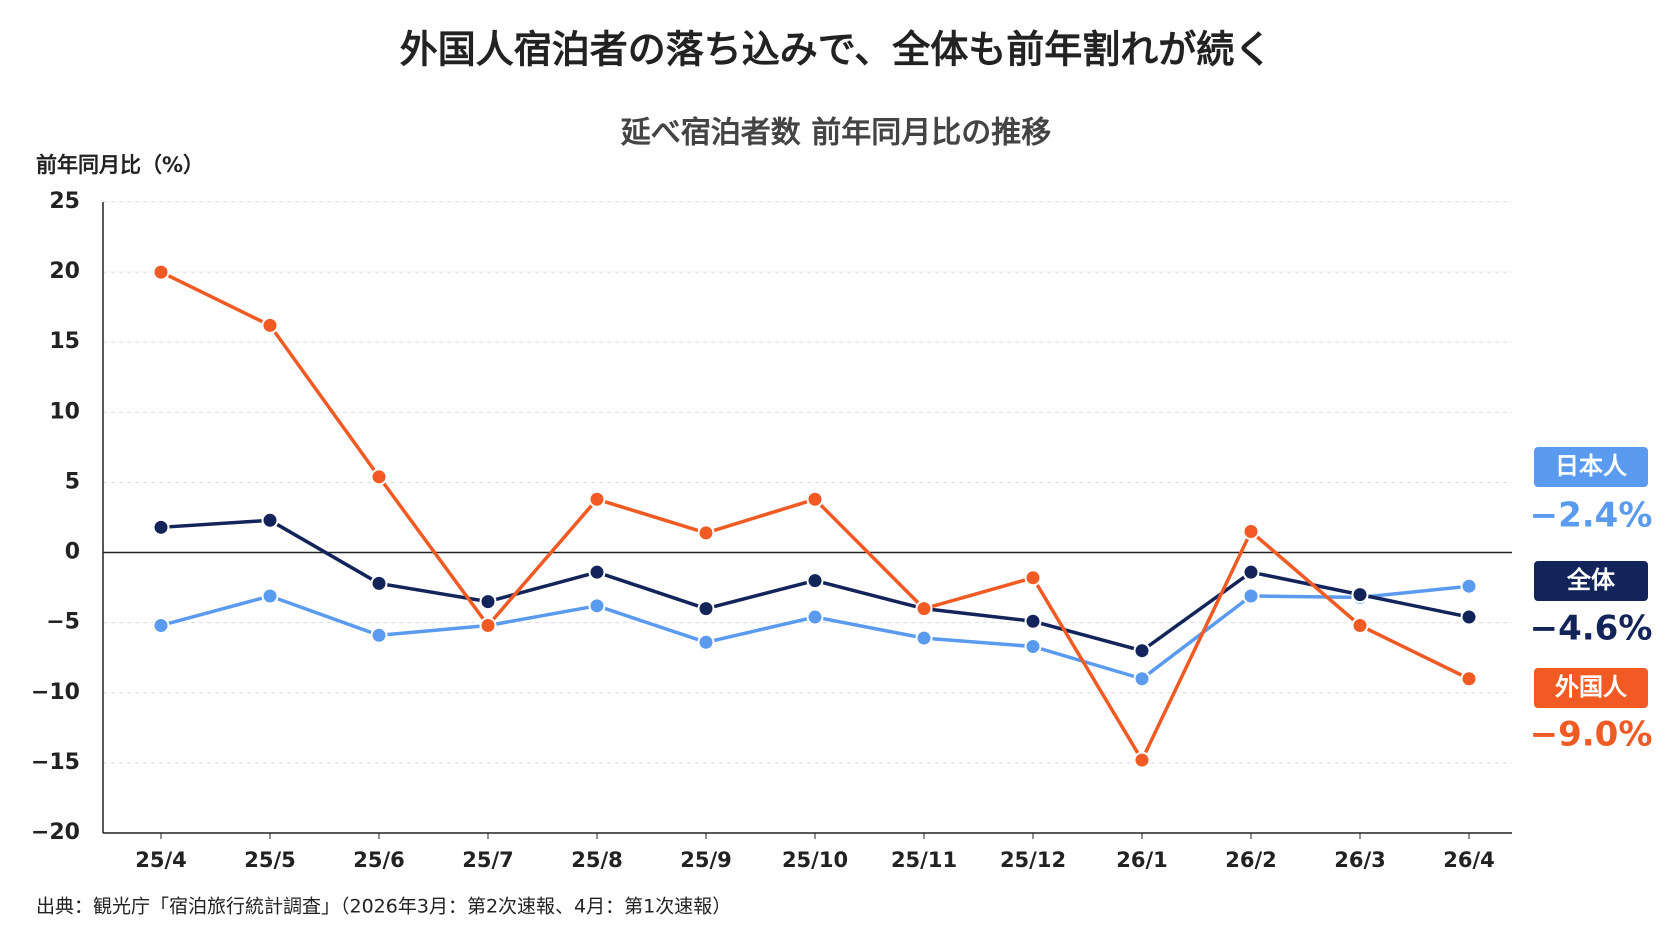 The image size is (1672, 941). What do you see at coordinates (72, 481) in the screenshot?
I see `y-tick-label: 5` at bounding box center [72, 481].